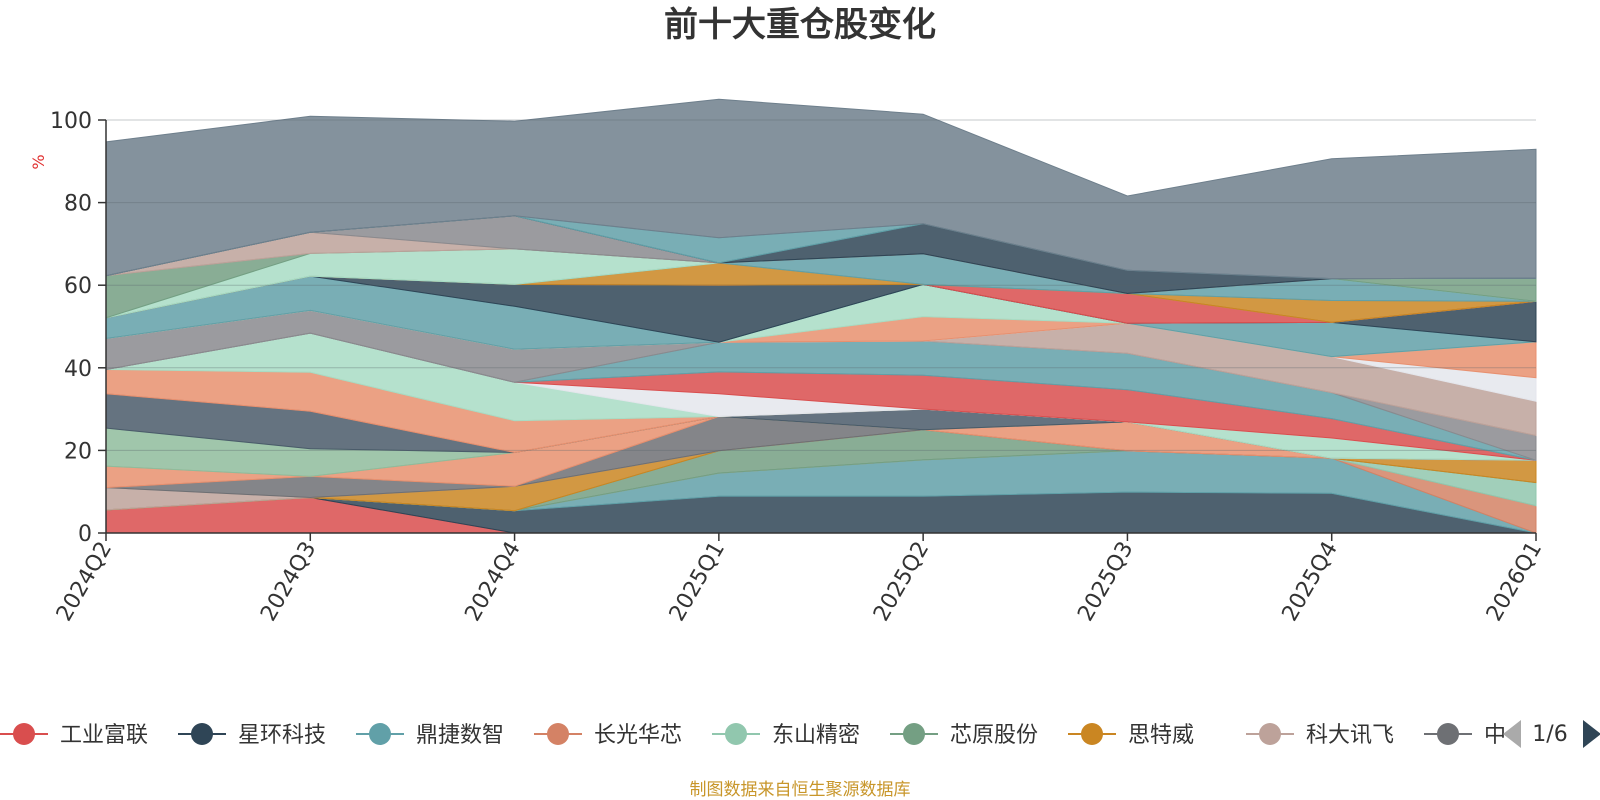 Image resolution: width=1600 pixels, height=800 pixels. I want to click on legend-pager: 1/6, so click(1551, 734).